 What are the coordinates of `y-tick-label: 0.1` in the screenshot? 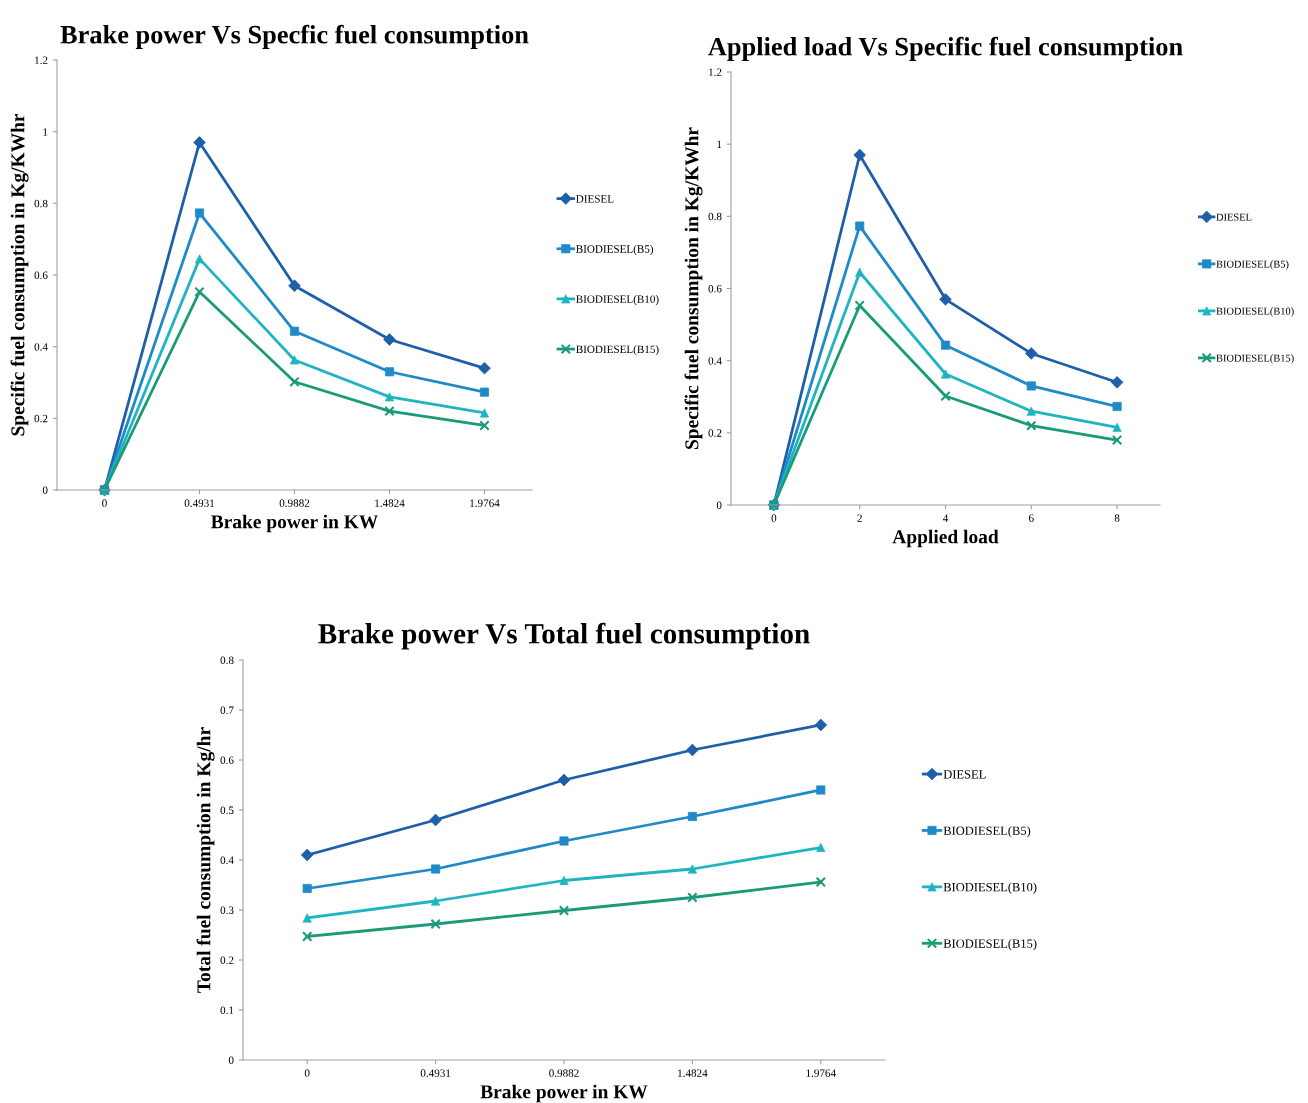 It's located at (227, 1010).